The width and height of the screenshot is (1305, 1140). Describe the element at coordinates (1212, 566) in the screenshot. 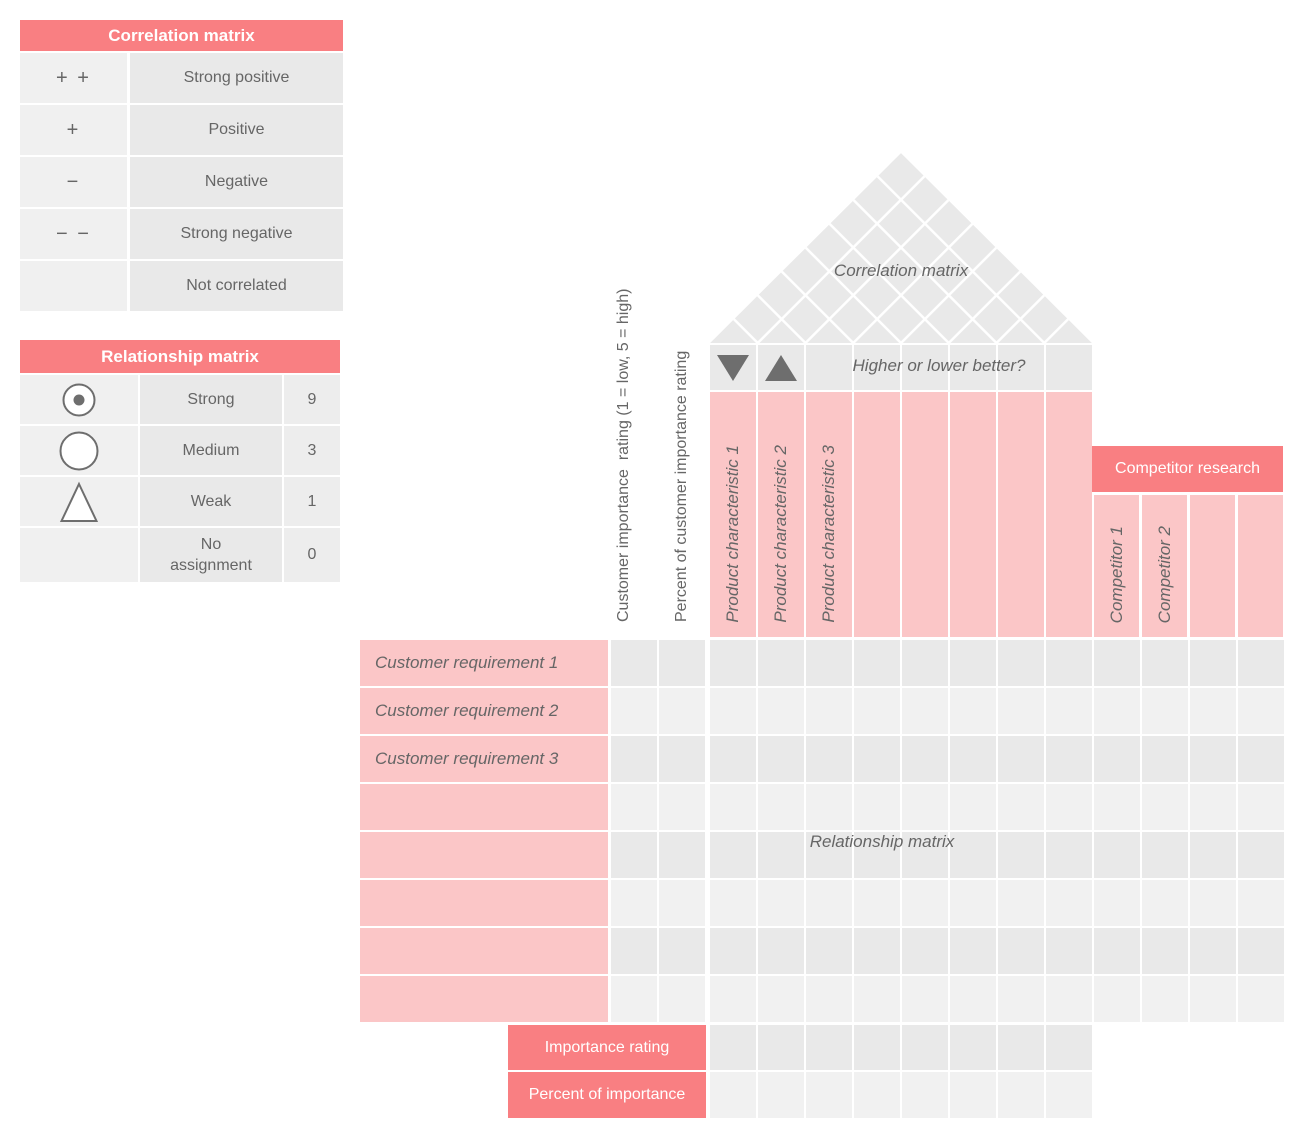

I see `competitor-column` at that location.